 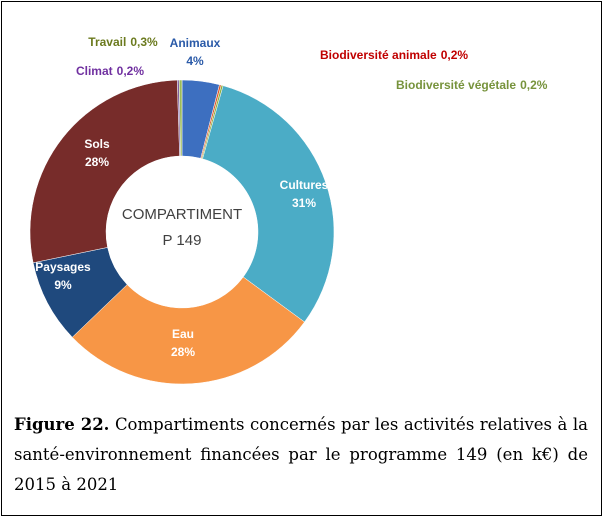 What do you see at coordinates (63, 267) in the screenshot?
I see `category-label: Paysages` at bounding box center [63, 267].